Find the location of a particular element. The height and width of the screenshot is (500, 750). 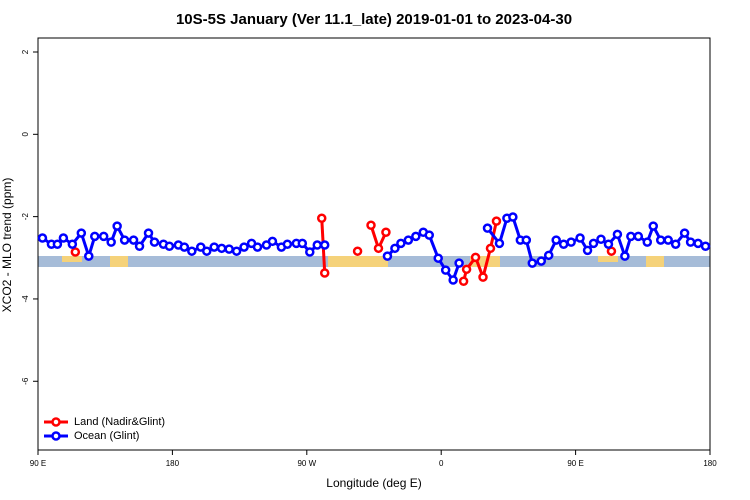

y-tick-label: -4 is located at coordinates (25, 299).